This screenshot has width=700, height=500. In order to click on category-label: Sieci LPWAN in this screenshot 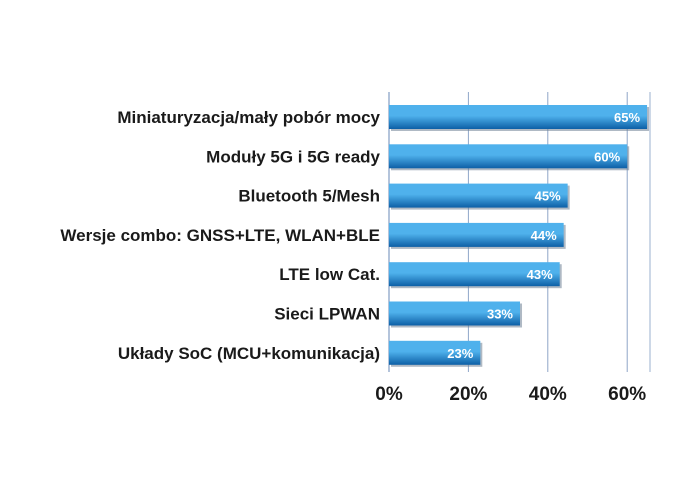, I will do `click(327, 314)`.